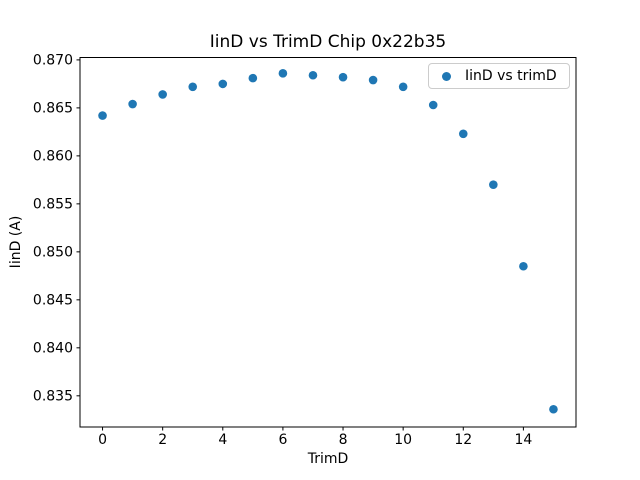 The image size is (640, 480). What do you see at coordinates (463, 440) in the screenshot?
I see `x-tick-label: 12` at bounding box center [463, 440].